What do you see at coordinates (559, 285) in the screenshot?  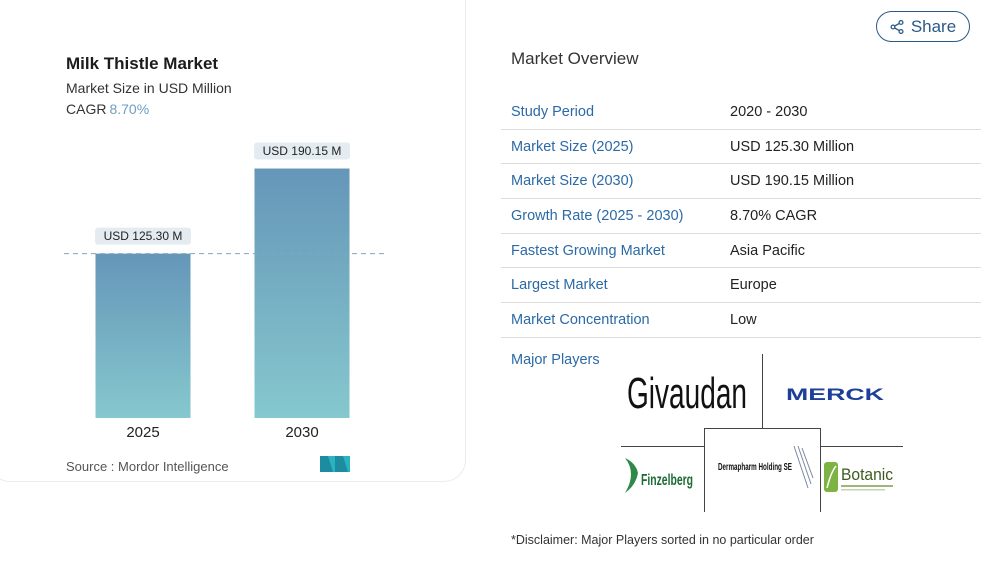 I see `overview-row-label: Largest Market` at bounding box center [559, 285].